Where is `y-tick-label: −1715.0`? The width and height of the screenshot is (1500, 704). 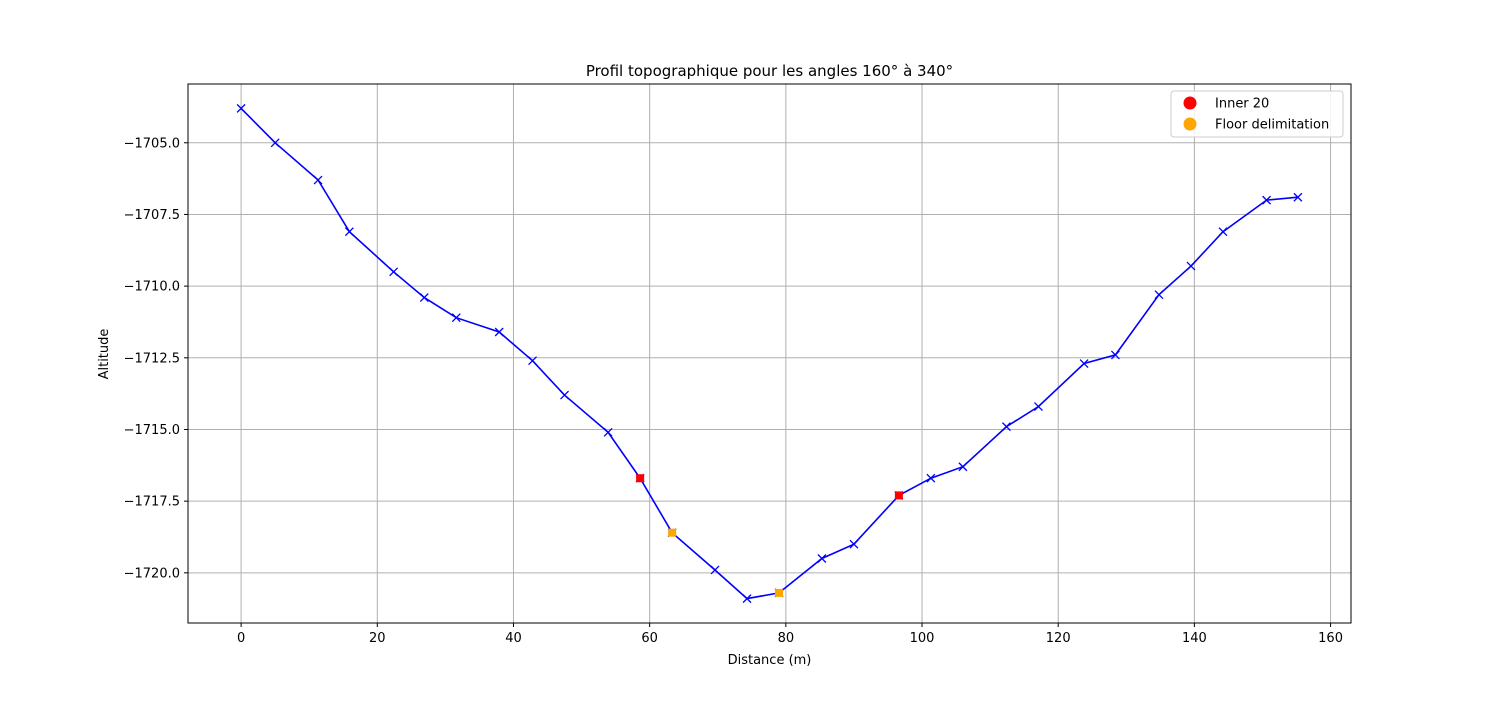
y-tick-label: −1715.0 is located at coordinates (152, 430).